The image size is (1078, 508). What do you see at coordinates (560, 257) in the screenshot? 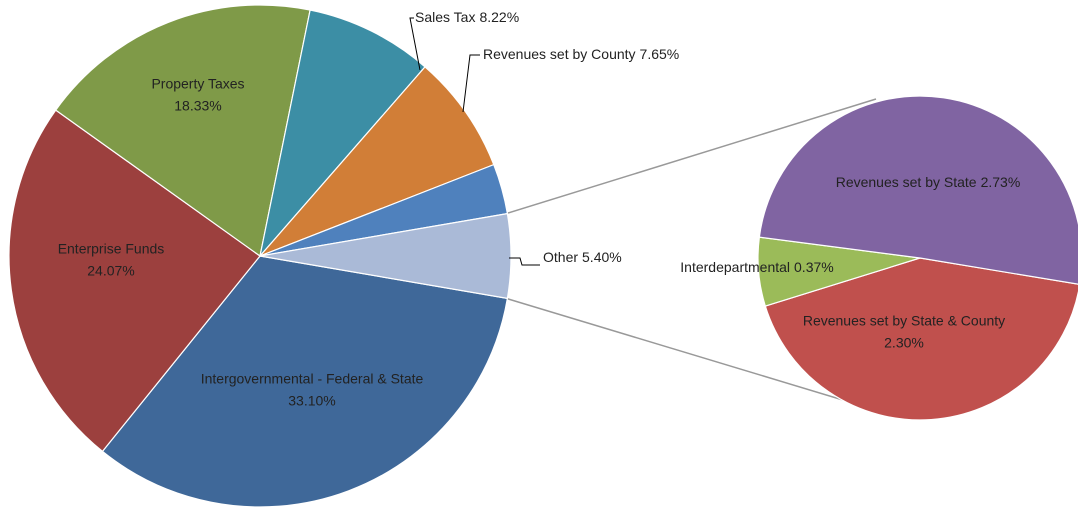
I see `slice-label: Other` at bounding box center [560, 257].